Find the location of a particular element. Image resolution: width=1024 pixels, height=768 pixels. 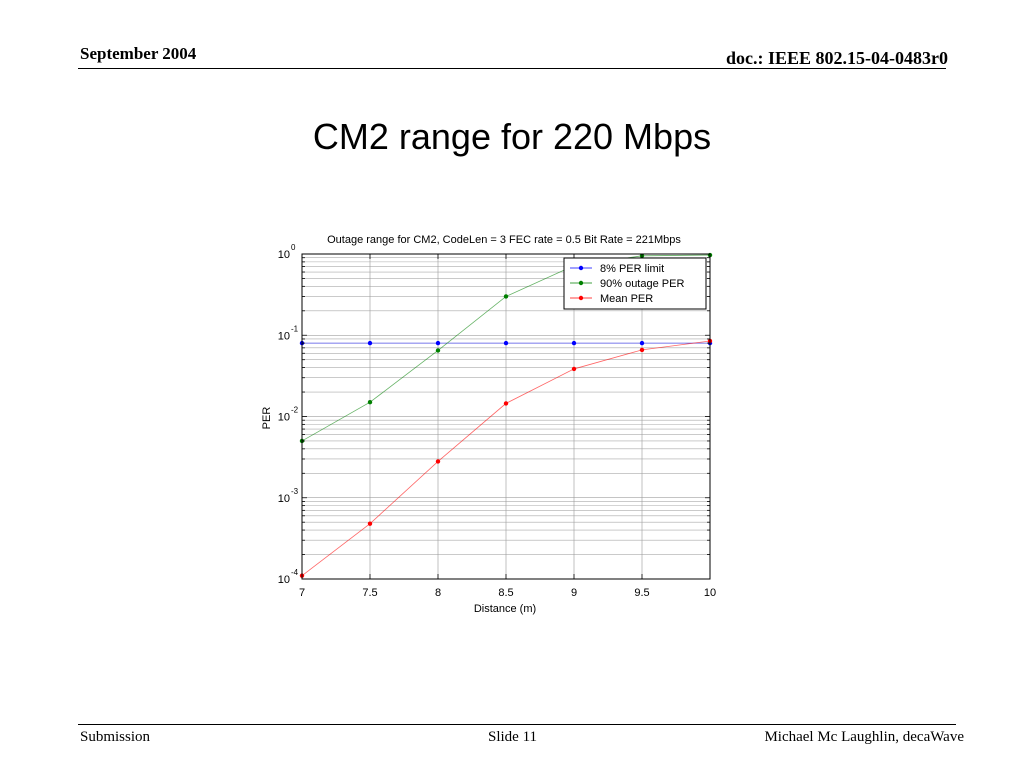

x-tick-label: 7 is located at coordinates (302, 593).